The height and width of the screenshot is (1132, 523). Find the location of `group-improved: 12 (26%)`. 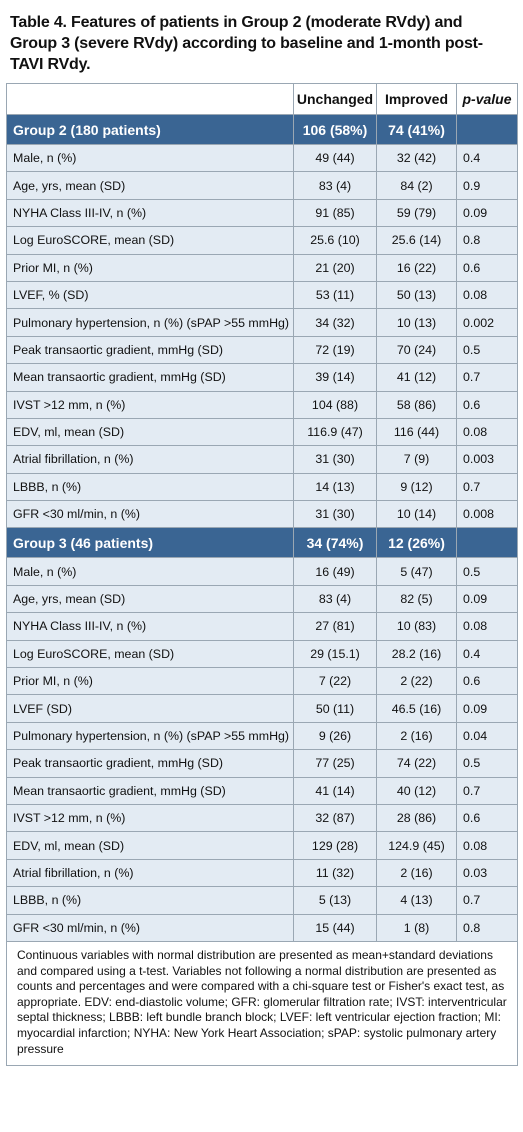

group-improved: 12 (26%) is located at coordinates (416, 543).